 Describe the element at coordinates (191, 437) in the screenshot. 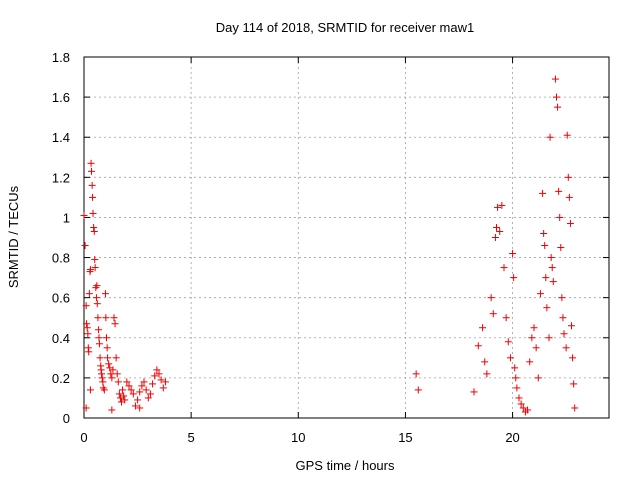

I see `x-tick-label: 5` at that location.